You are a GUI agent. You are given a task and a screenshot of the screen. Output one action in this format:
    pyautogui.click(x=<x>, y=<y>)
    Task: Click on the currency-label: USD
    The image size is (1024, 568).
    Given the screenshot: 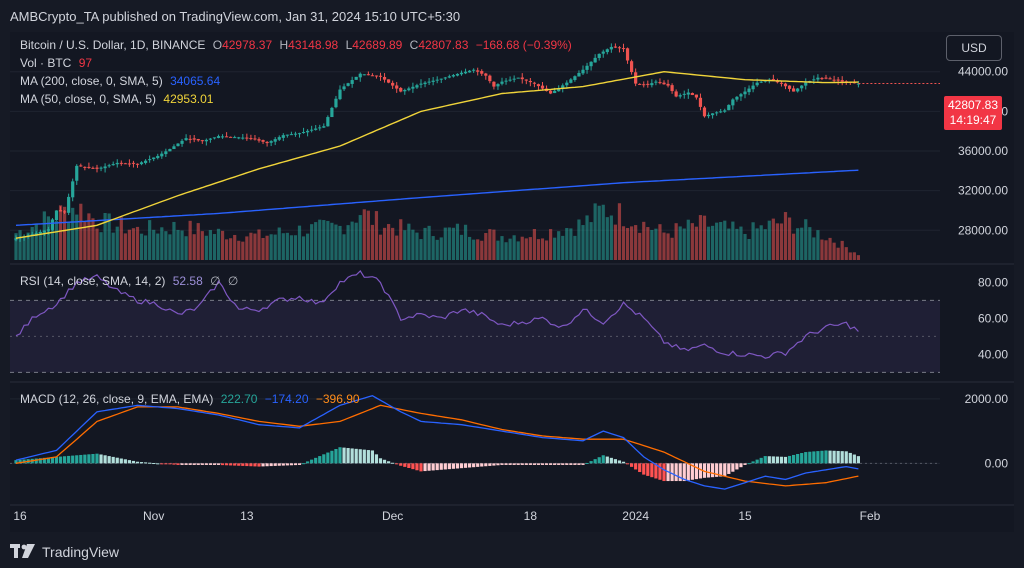 What is the action you would take?
    pyautogui.click(x=974, y=48)
    